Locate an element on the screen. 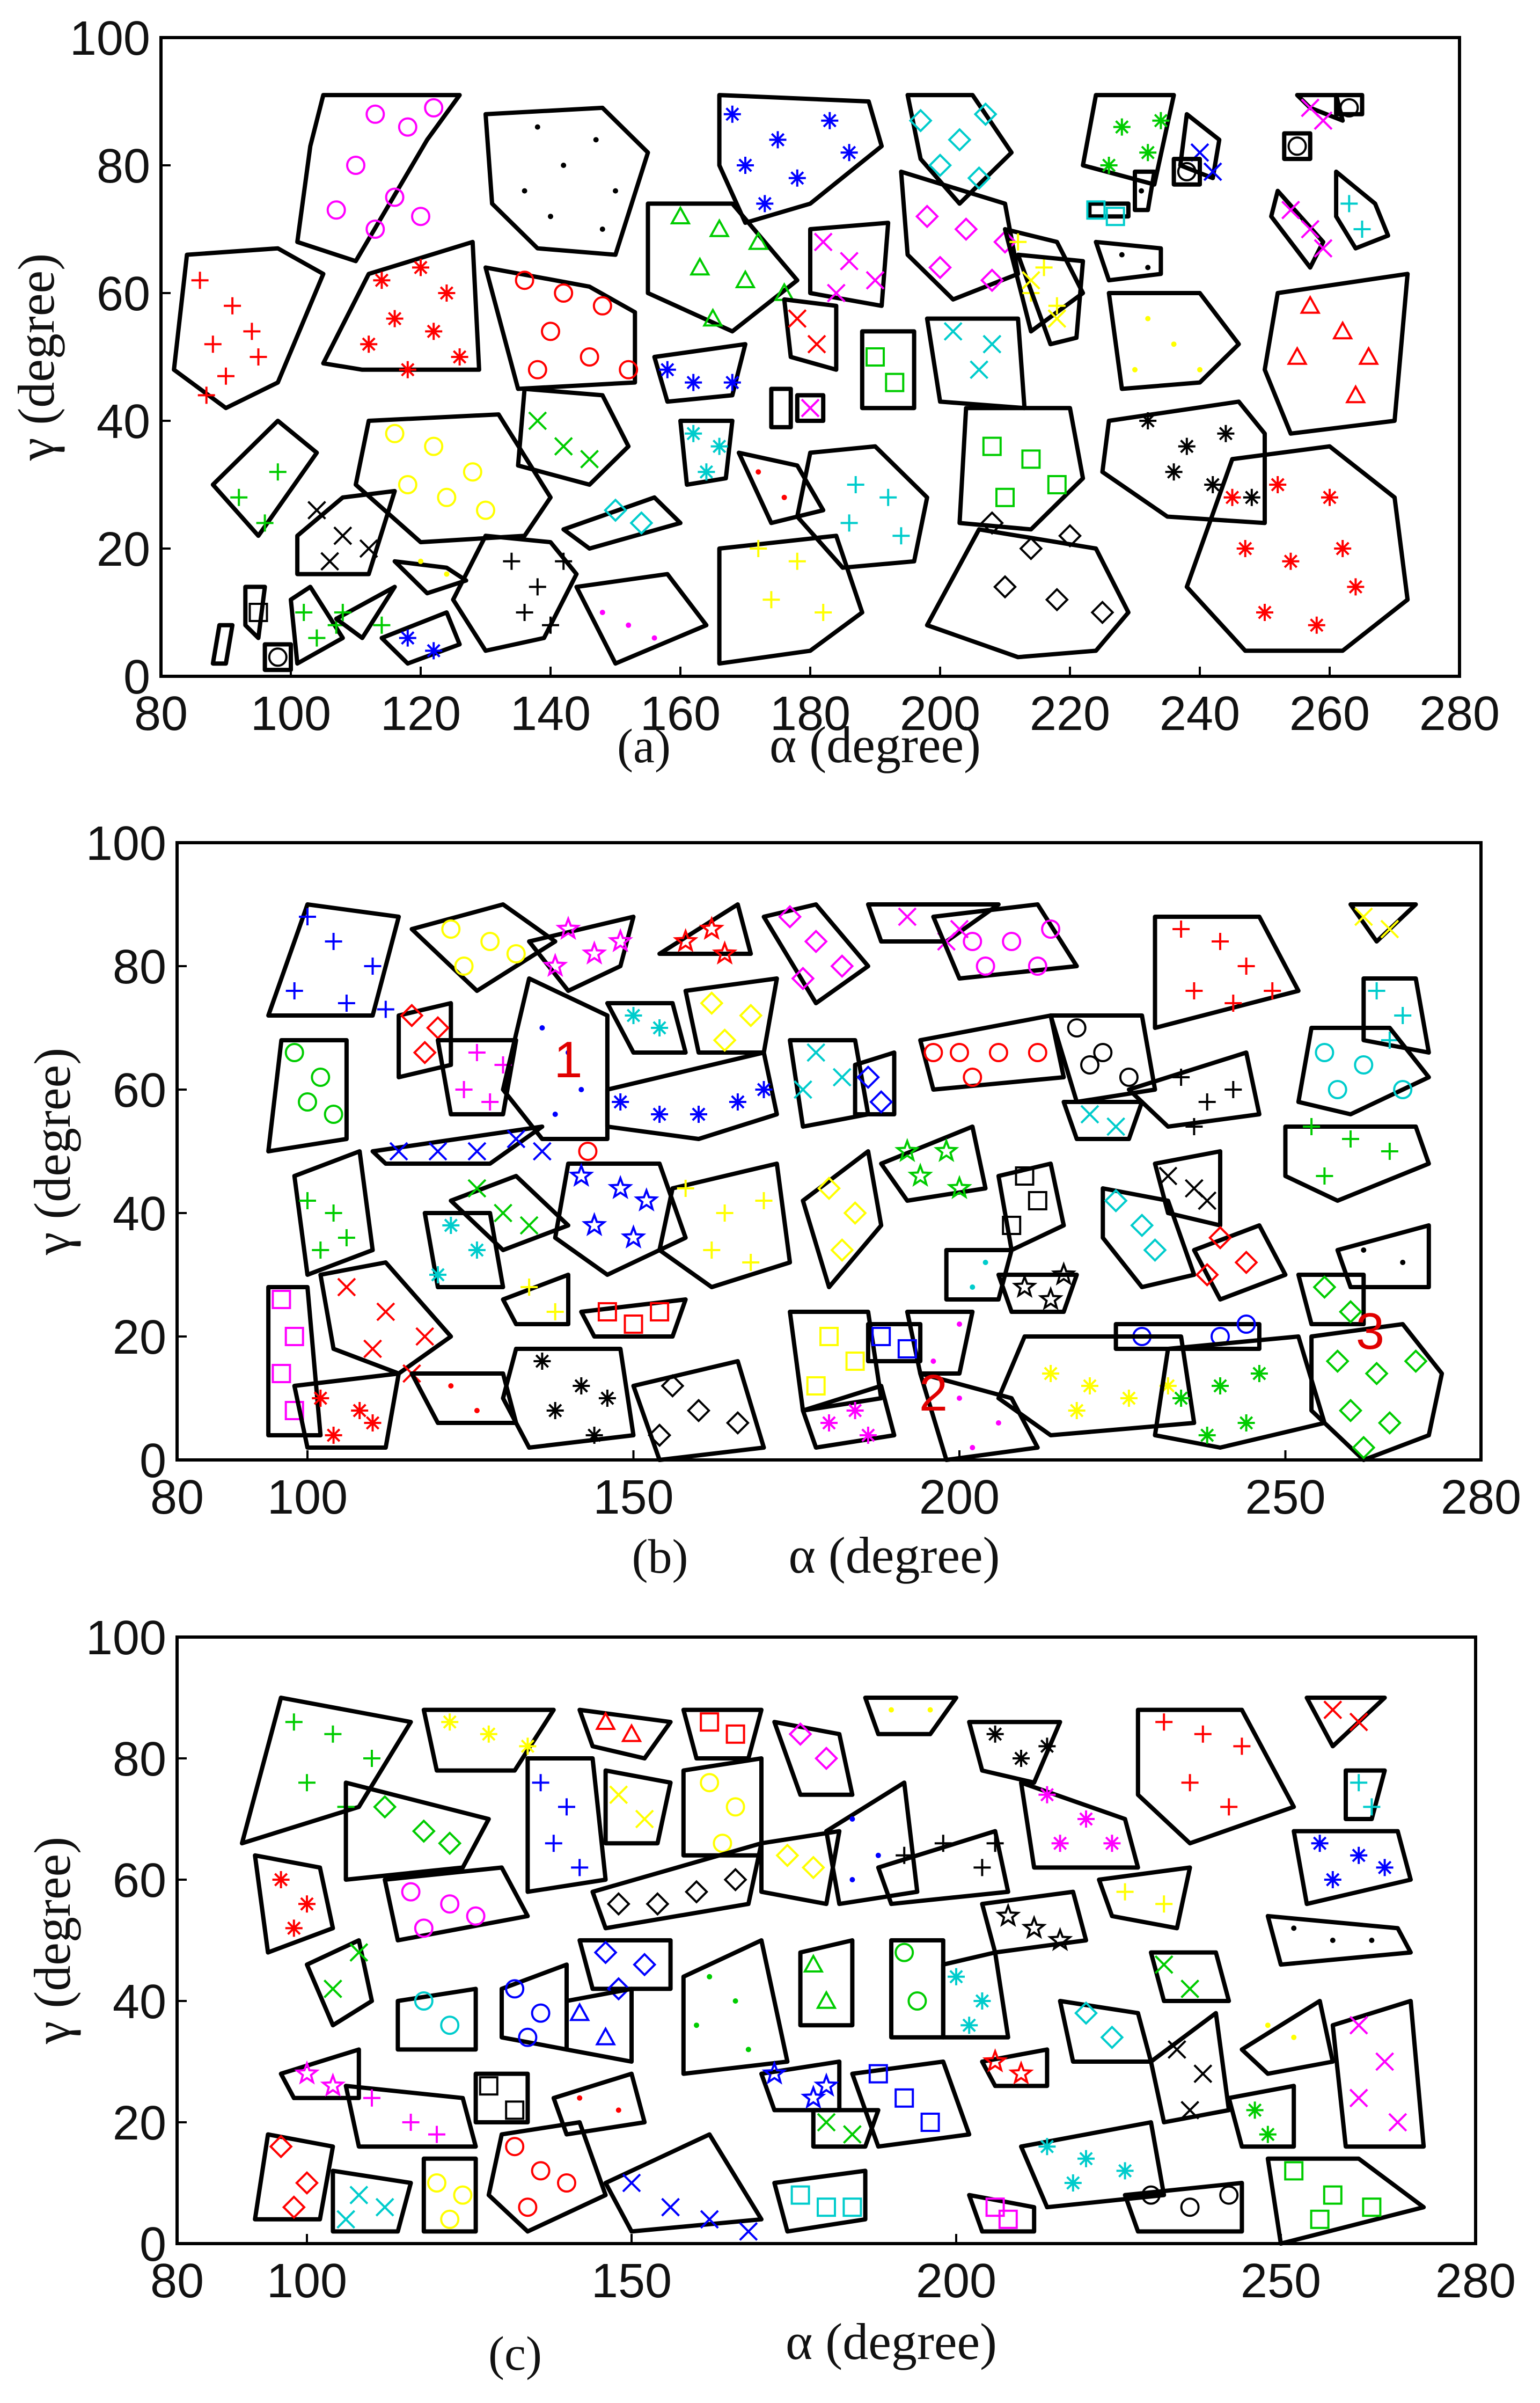 Image resolution: width=1540 pixels, height=2403 pixels. x-tick-label: 200 is located at coordinates (956, 2281).